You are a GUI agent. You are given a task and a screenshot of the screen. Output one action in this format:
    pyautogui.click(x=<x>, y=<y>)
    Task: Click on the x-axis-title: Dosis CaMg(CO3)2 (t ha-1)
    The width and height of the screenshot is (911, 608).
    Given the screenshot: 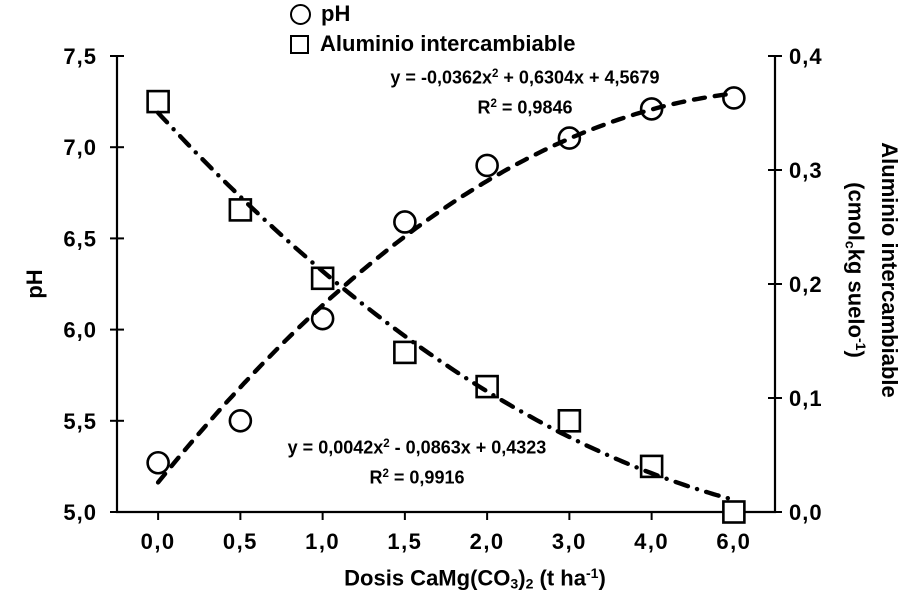 What is the action you would take?
    pyautogui.click(x=475, y=578)
    